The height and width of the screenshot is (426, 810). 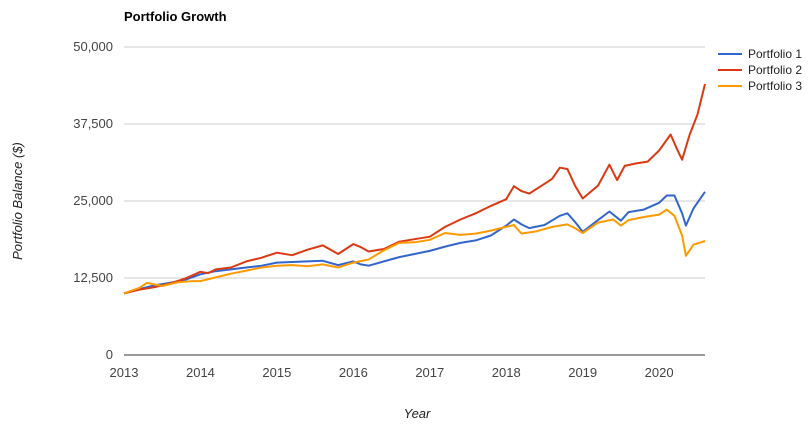 I want to click on x-tick-label: 2016, so click(x=353, y=372).